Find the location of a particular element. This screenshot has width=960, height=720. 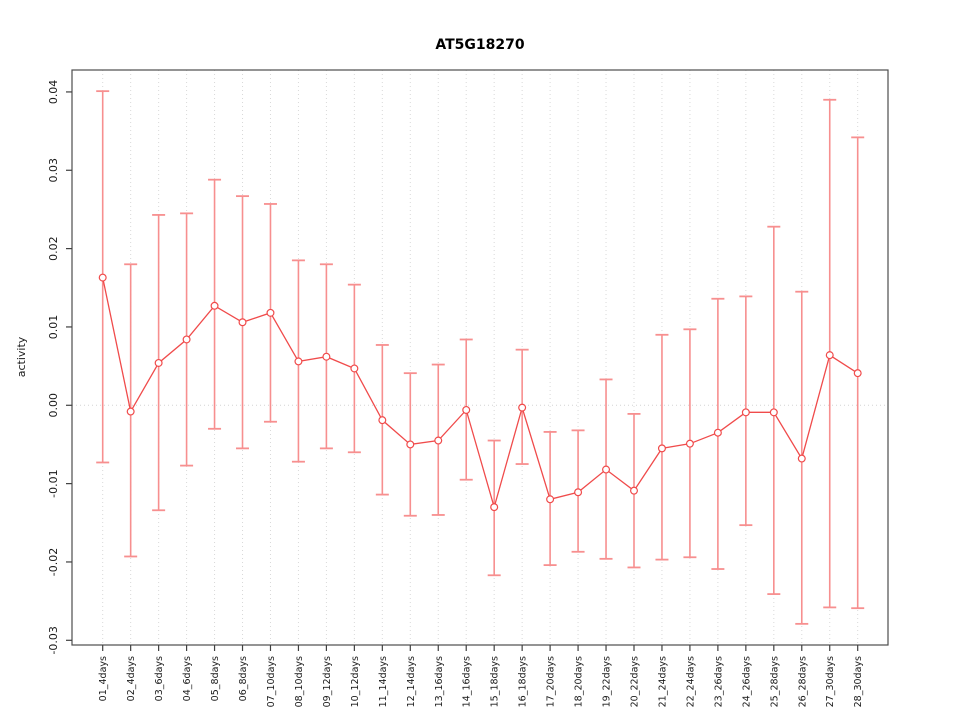

x-tick-label: 13_16days is located at coordinates (439, 681).